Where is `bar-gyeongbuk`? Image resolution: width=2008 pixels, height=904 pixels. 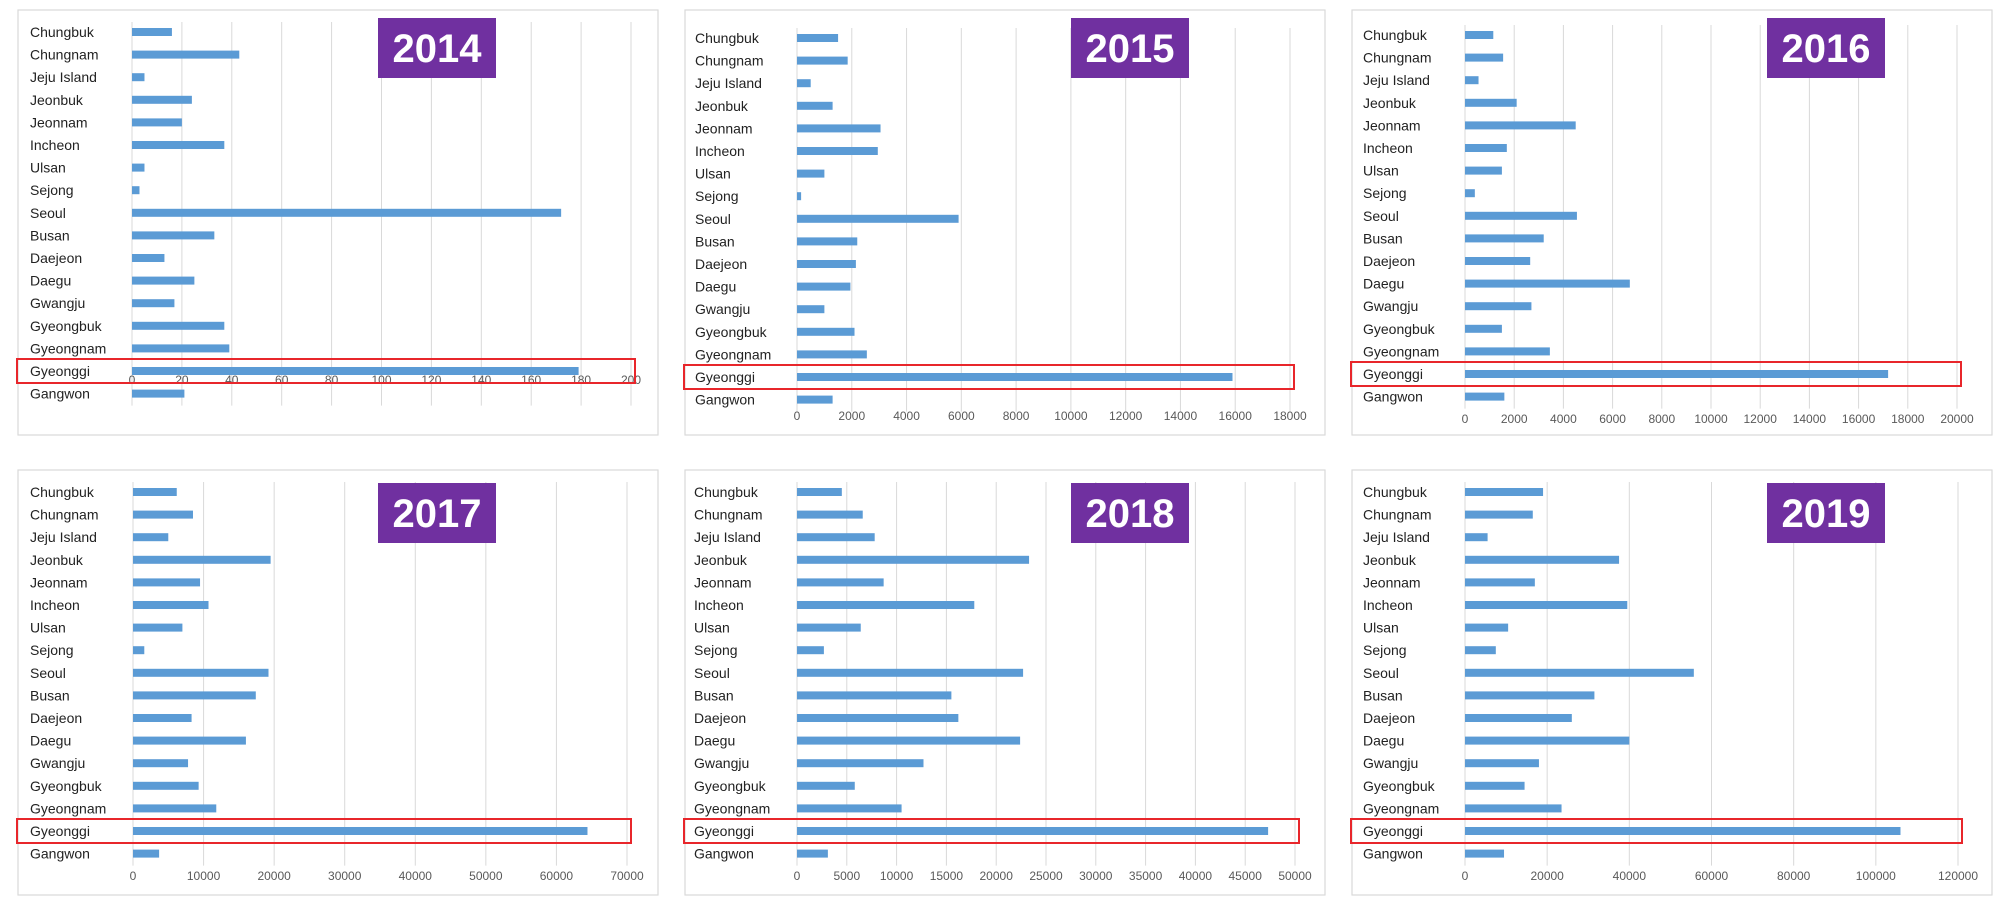 bar-gyeongbuk is located at coordinates (166, 785).